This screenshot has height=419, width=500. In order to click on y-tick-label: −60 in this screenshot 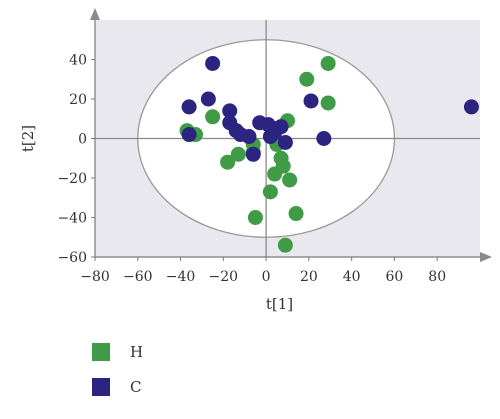, I will do `click(72, 258)`.